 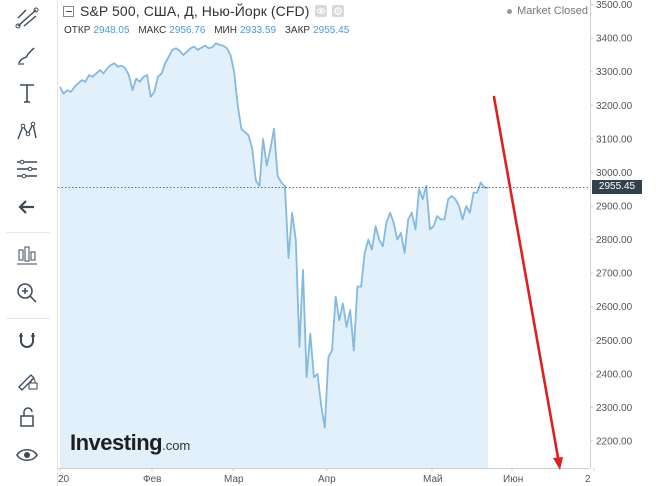 What do you see at coordinates (111, 30) in the screenshot?
I see `open-value: 2948.05` at bounding box center [111, 30].